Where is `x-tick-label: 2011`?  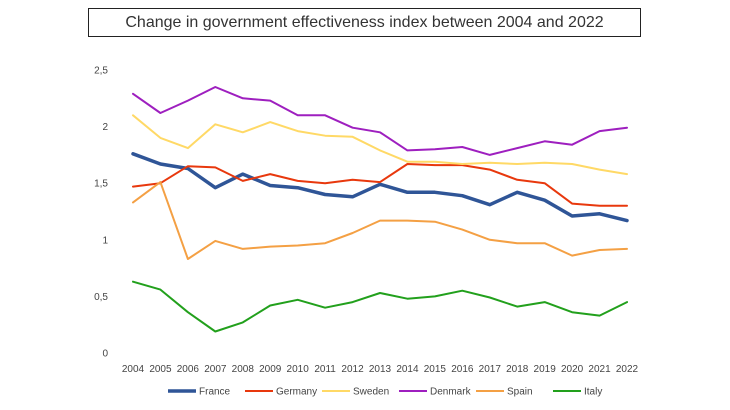
x-tick-label: 2011 is located at coordinates (325, 369).